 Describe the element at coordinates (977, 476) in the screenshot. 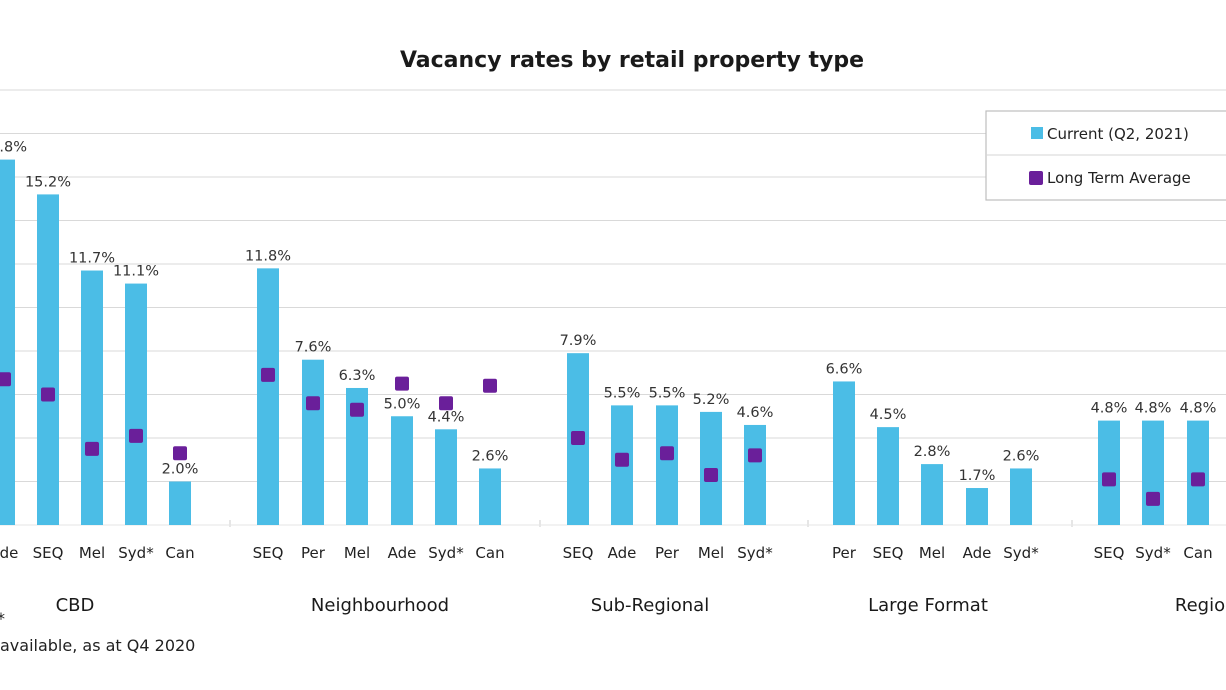

I see `value-label: 1.7%` at that location.